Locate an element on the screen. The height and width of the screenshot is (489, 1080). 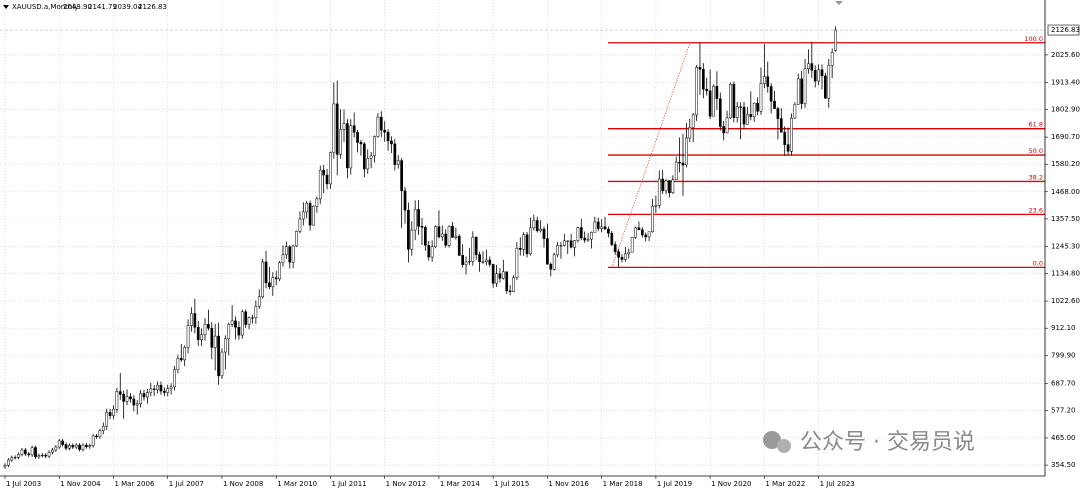
y-tick-label: 912.10 is located at coordinates (1063, 328).